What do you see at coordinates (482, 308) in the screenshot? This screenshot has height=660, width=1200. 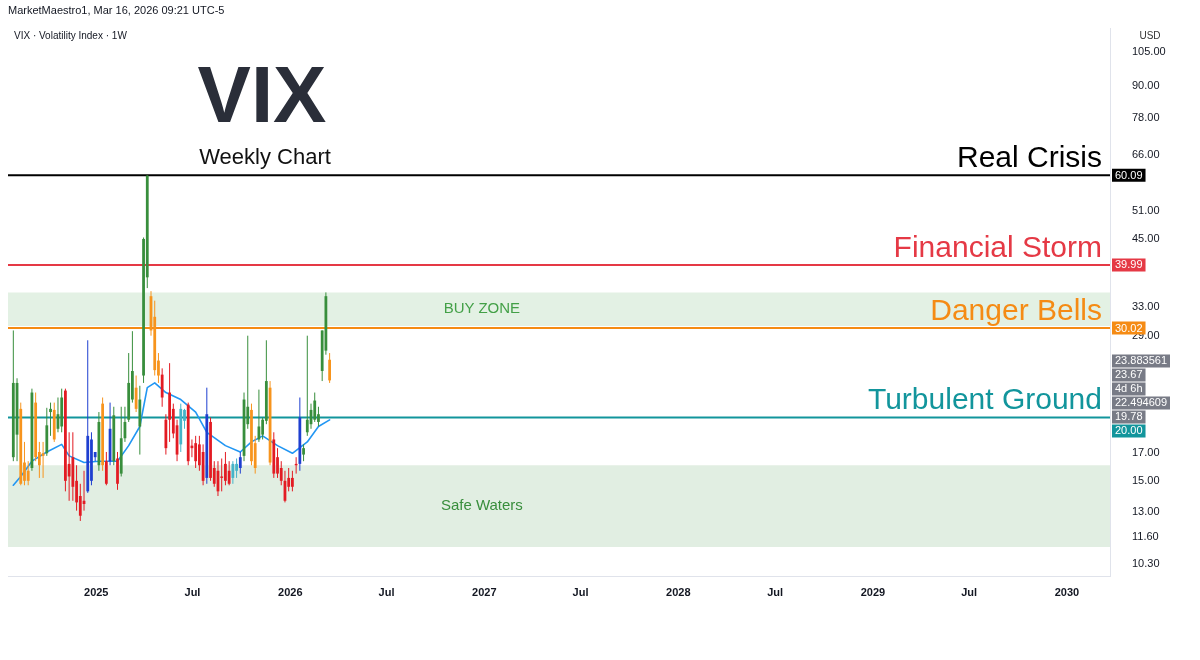 I see `band-label: BUY ZONE` at bounding box center [482, 308].